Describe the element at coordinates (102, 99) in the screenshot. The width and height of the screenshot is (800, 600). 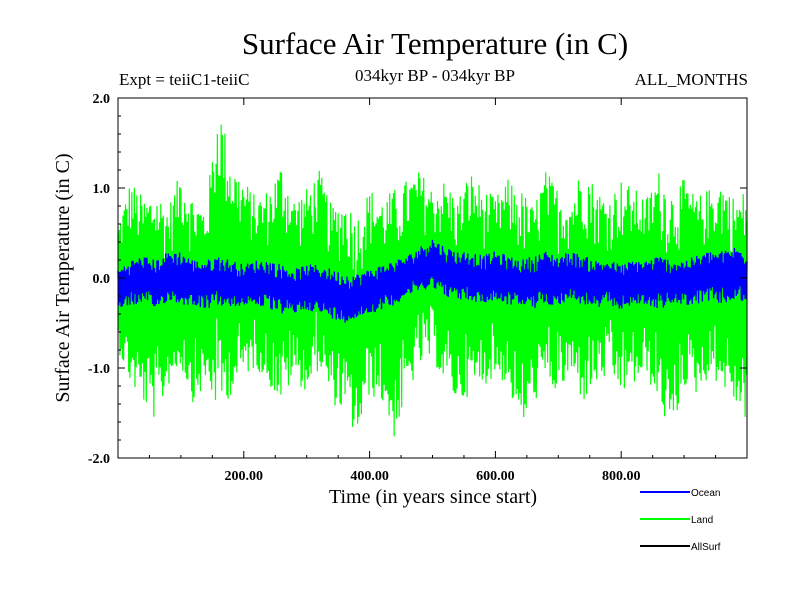
I see `y-tick-label: 2.0` at that location.